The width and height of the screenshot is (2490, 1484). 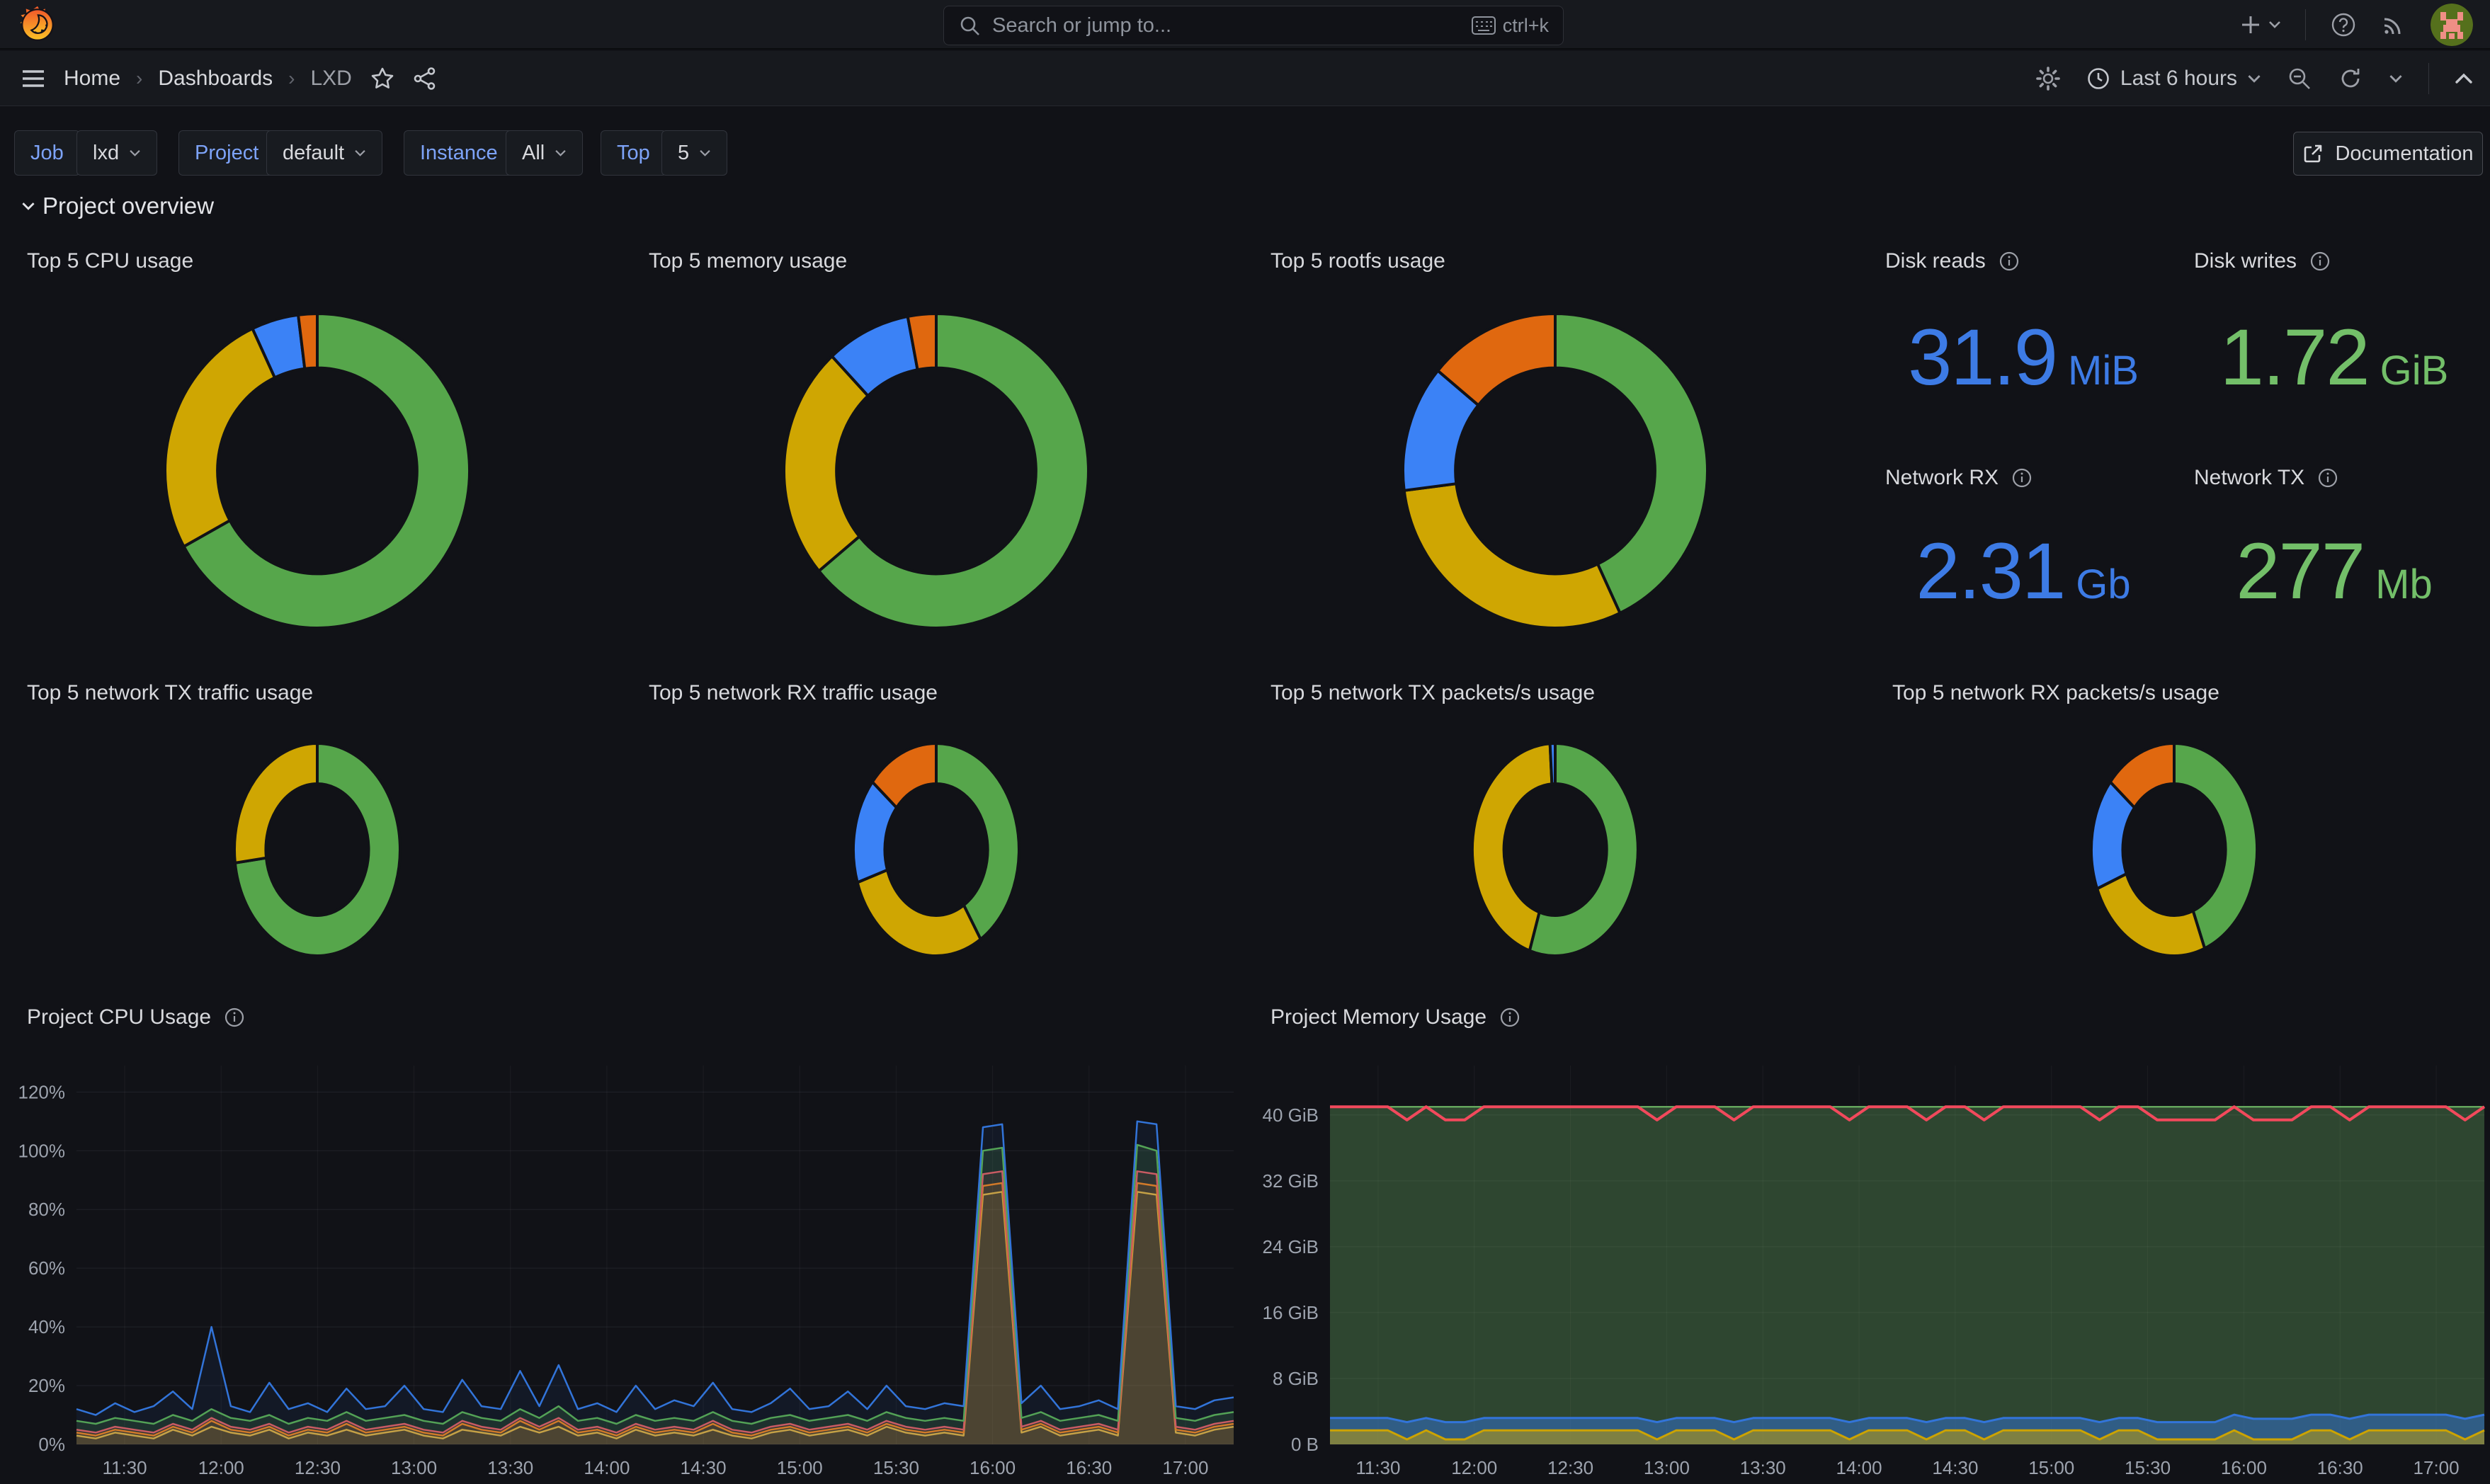 What do you see at coordinates (37, 24) in the screenshot?
I see `grafana-logo-icon` at bounding box center [37, 24].